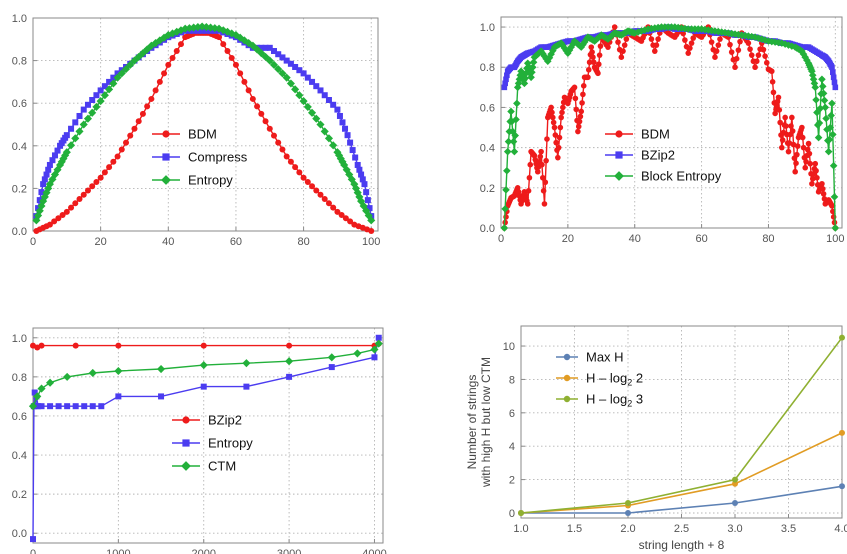 This screenshot has width=847, height=554. I want to click on x-tick-label: 0, so click(501, 239).